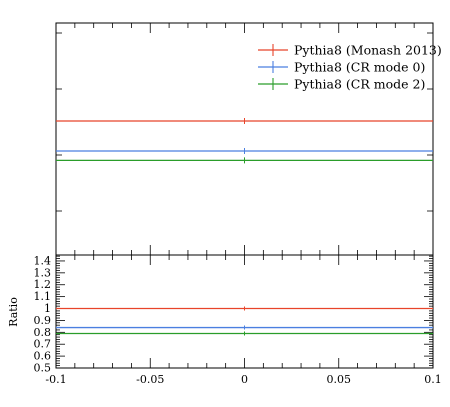  Describe the element at coordinates (433, 379) in the screenshot. I see `x-tick-label: 0.1` at that location.